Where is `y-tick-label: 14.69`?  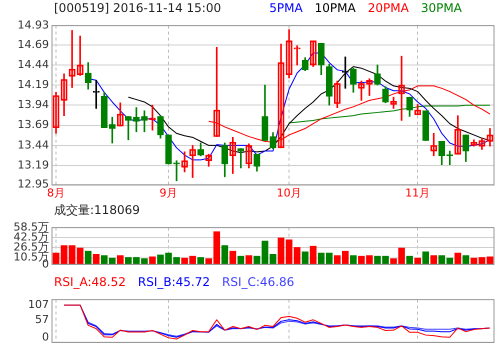
y-tick-label: 14.69 is located at coordinates (33, 44).